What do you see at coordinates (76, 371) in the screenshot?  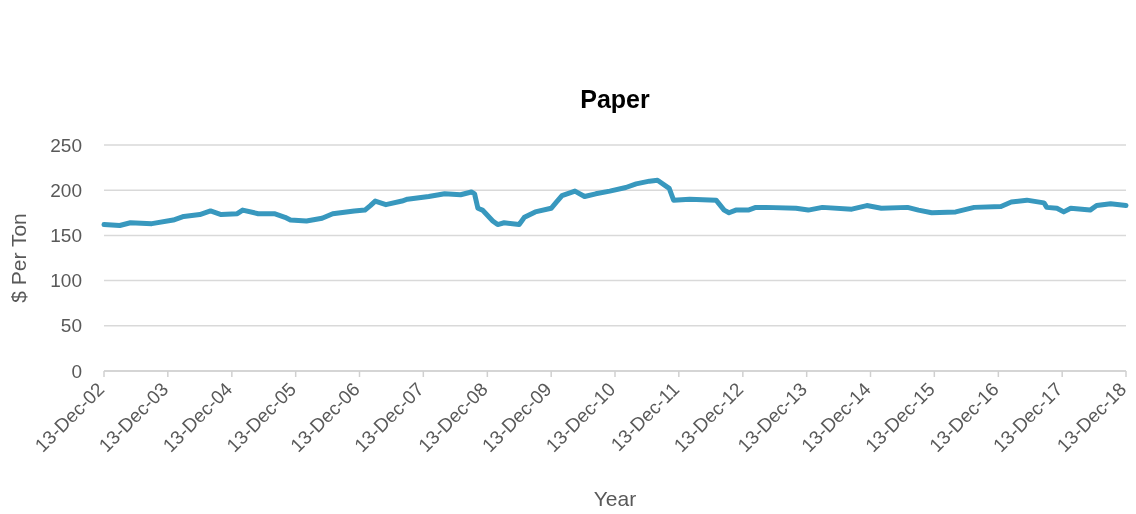 I see `y-tick-label: 0` at bounding box center [76, 371].